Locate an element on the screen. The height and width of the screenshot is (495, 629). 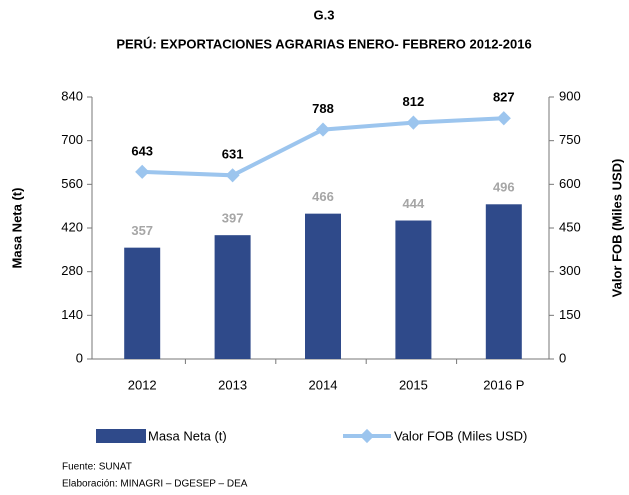
y2-tick-label: 150 is located at coordinates (570, 314).